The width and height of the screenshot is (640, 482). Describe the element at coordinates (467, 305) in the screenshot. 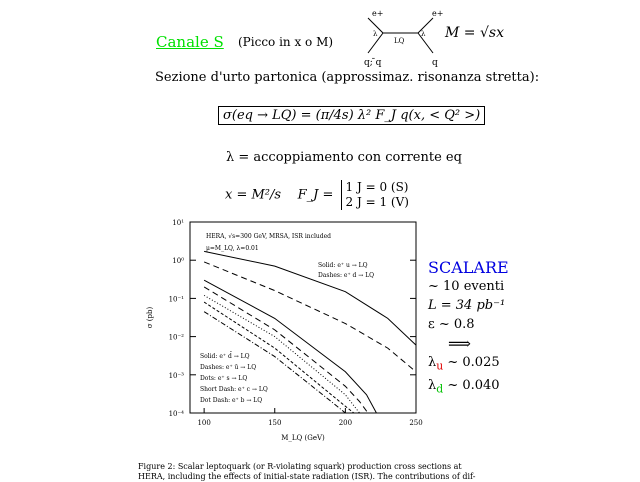

I see `luminosity: L = 34 pb⁻¹` at that location.